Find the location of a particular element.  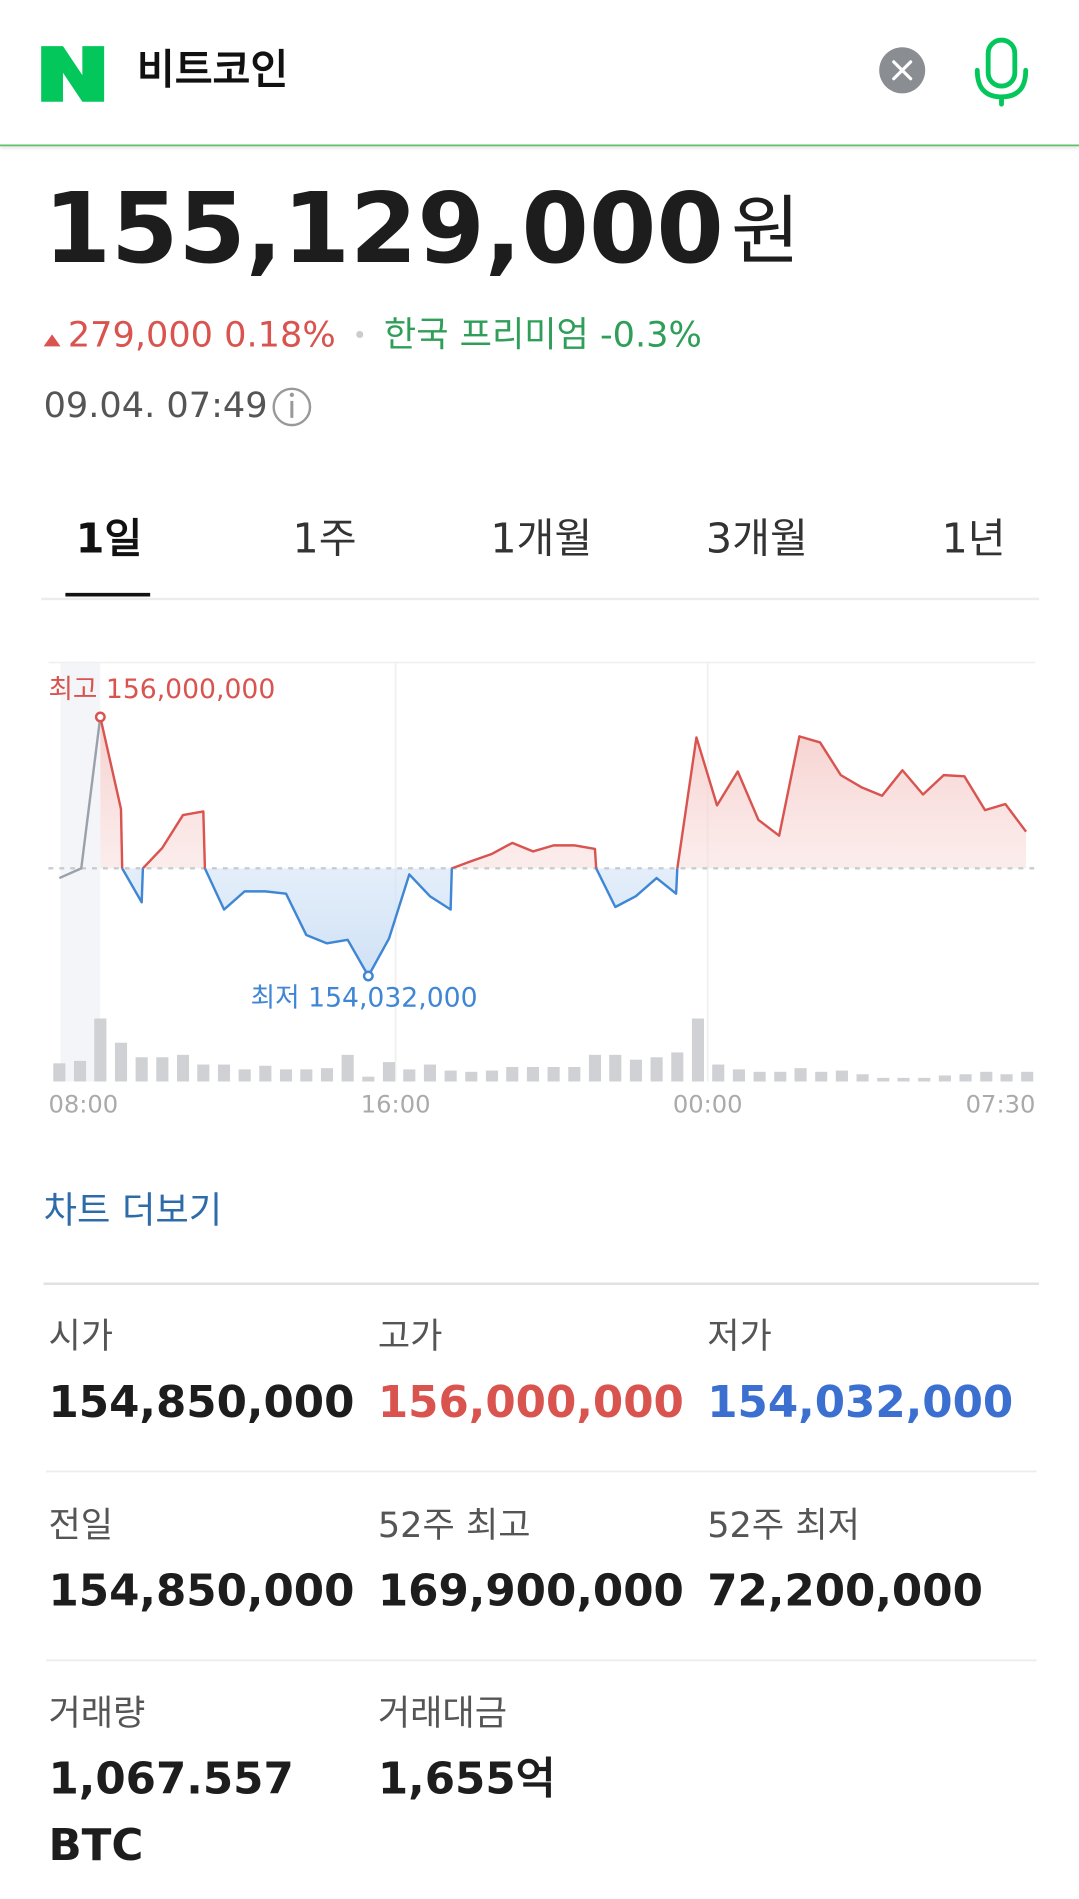

mic-button is located at coordinates (1001, 72).